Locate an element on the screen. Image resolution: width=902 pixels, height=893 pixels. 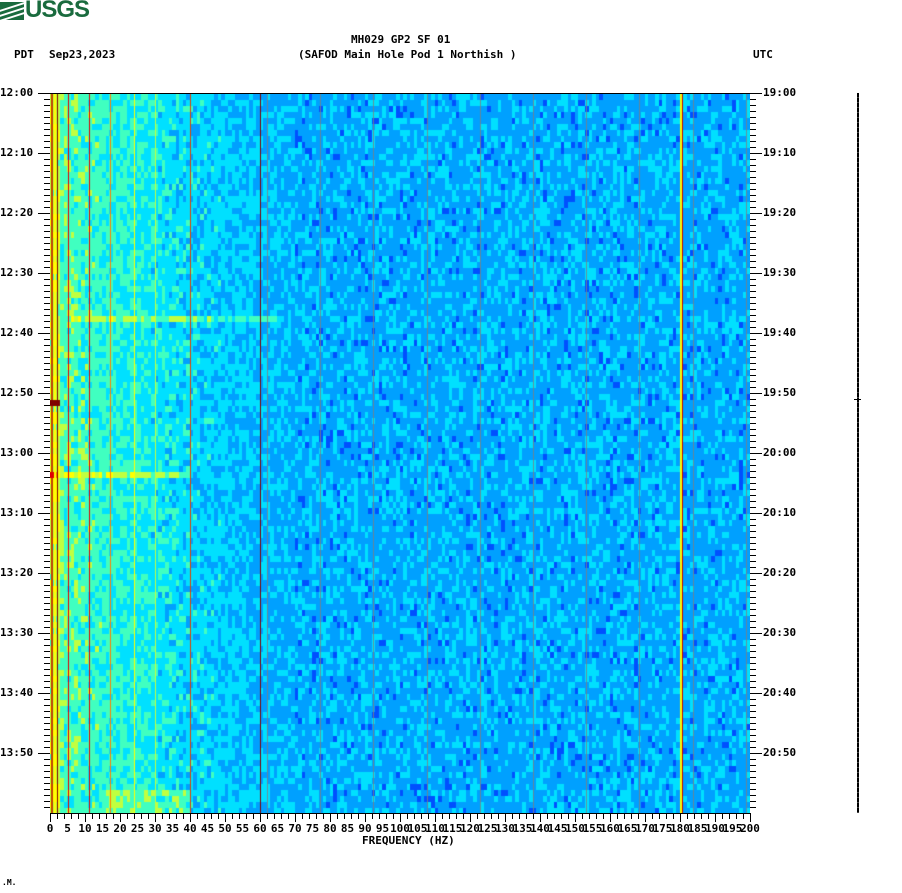
y-tick-label-pdt: 12:00 is located at coordinates (17, 92).